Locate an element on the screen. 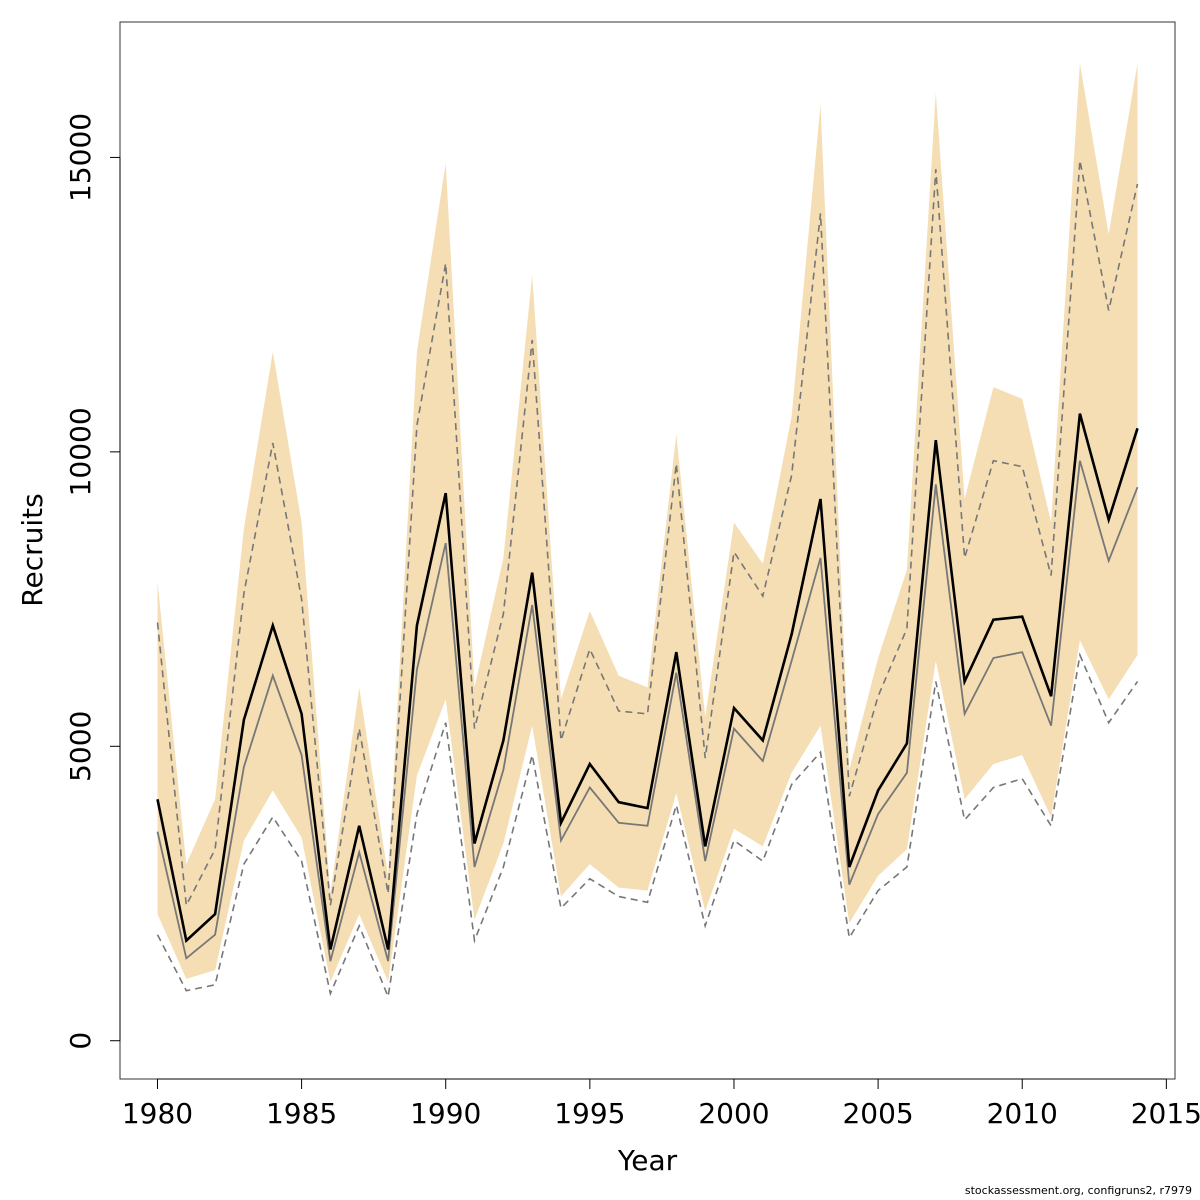 The image size is (1200, 1200). y-axis-title: Recruits is located at coordinates (32, 549).